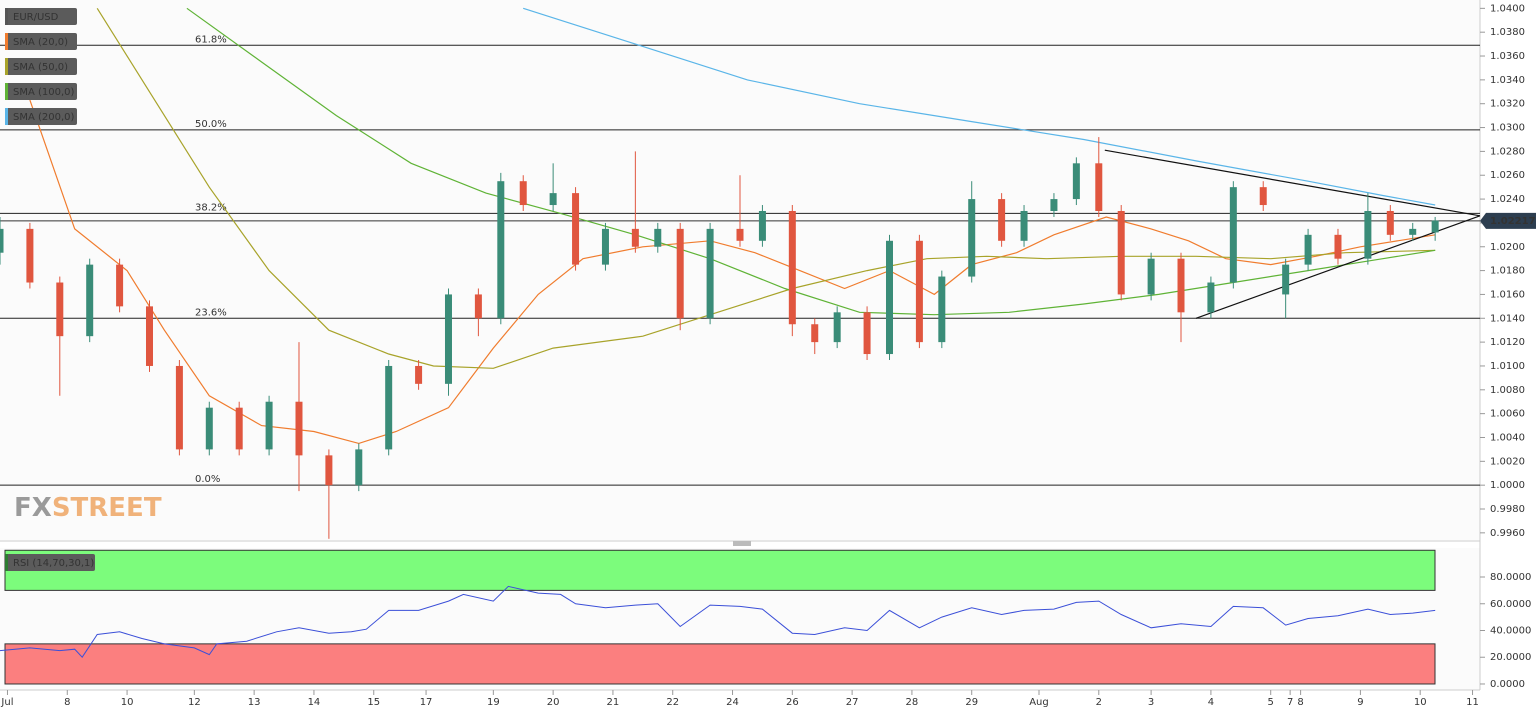  What do you see at coordinates (1507, 151) in the screenshot?
I see `y-tick-label: 1.0280` at bounding box center [1507, 151].